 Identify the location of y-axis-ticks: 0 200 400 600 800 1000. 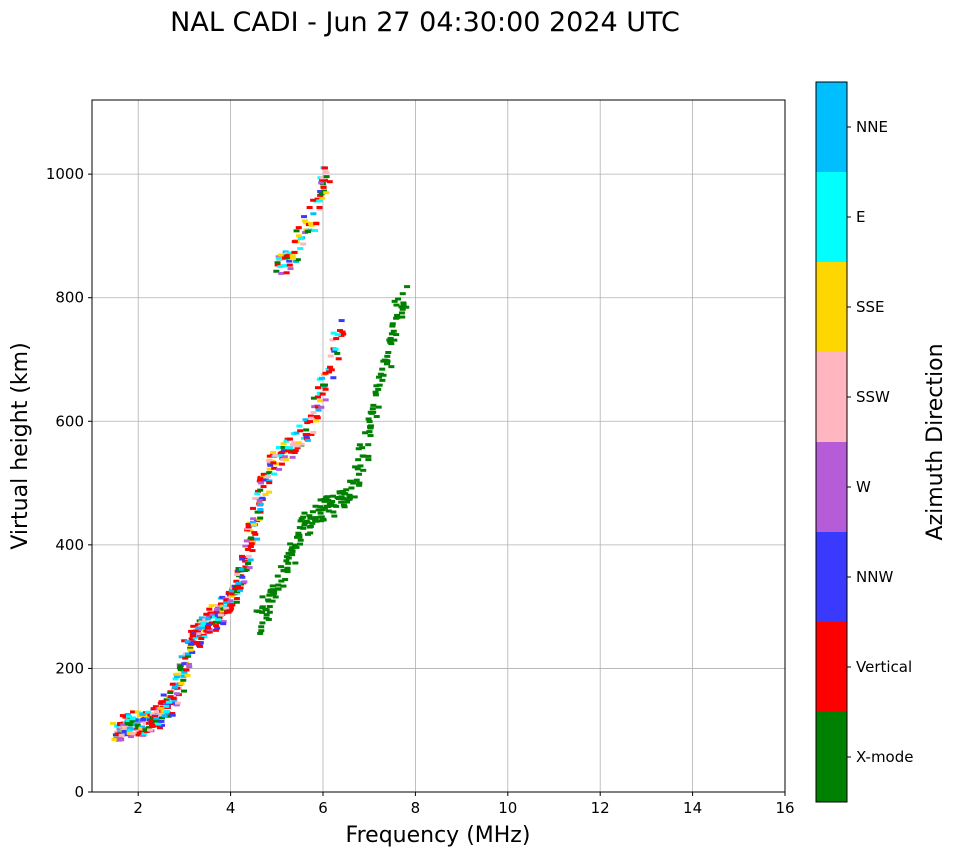
(69, 483).